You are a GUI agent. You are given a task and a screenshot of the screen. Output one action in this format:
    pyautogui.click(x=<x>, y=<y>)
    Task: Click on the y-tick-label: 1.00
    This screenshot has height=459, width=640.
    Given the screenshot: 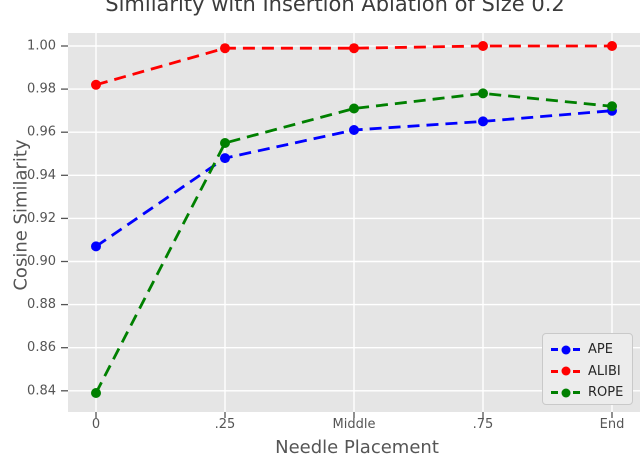 What is the action you would take?
    pyautogui.click(x=41, y=46)
    